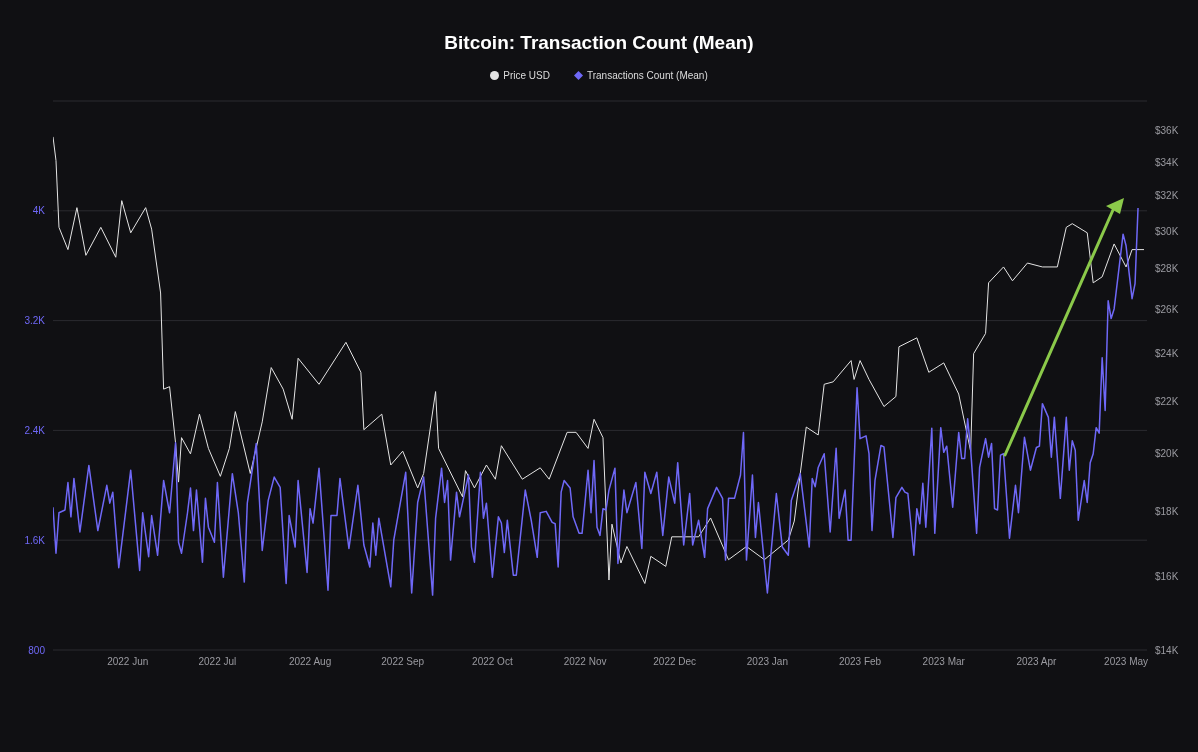  What do you see at coordinates (944, 662) in the screenshot?
I see `x-tick-label: 2023 Mar` at bounding box center [944, 662].